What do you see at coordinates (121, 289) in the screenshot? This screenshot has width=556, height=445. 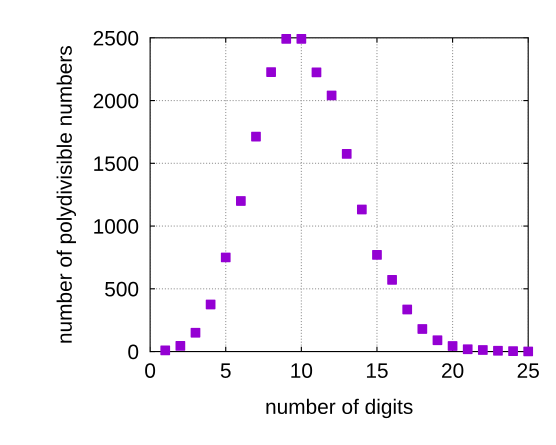 I see `y-tick-label: 500` at bounding box center [121, 289].